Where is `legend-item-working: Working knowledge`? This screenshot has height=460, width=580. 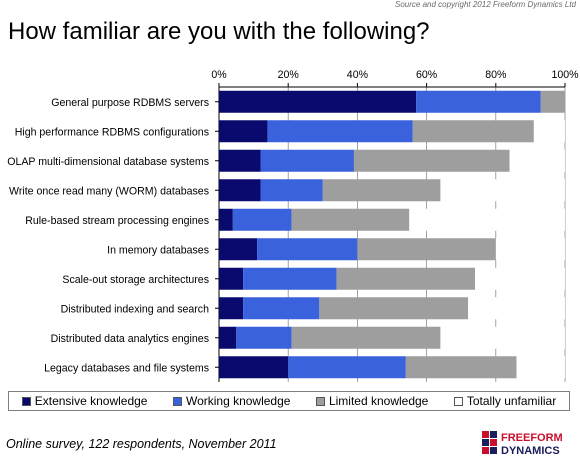
legend-item-working: Working knowledge is located at coordinates (231, 401).